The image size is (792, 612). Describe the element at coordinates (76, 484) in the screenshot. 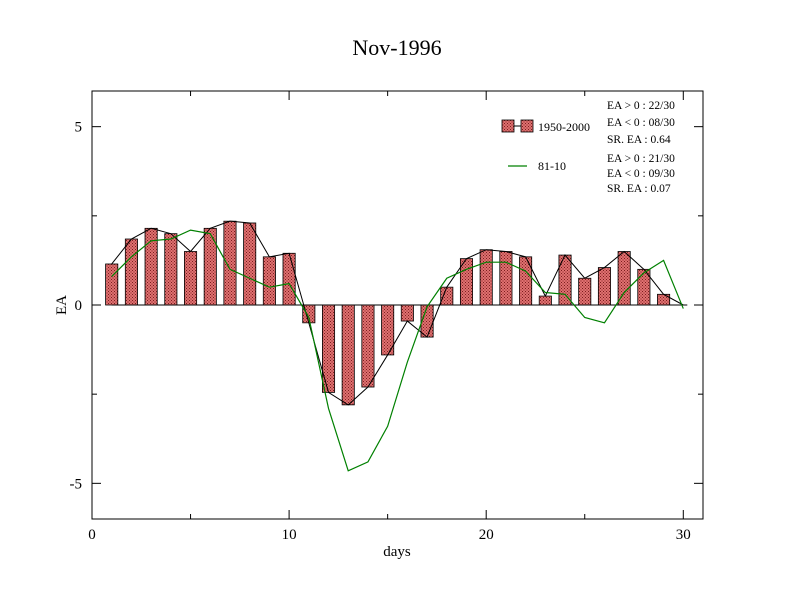

I see `y-tick-label: -5` at that location.